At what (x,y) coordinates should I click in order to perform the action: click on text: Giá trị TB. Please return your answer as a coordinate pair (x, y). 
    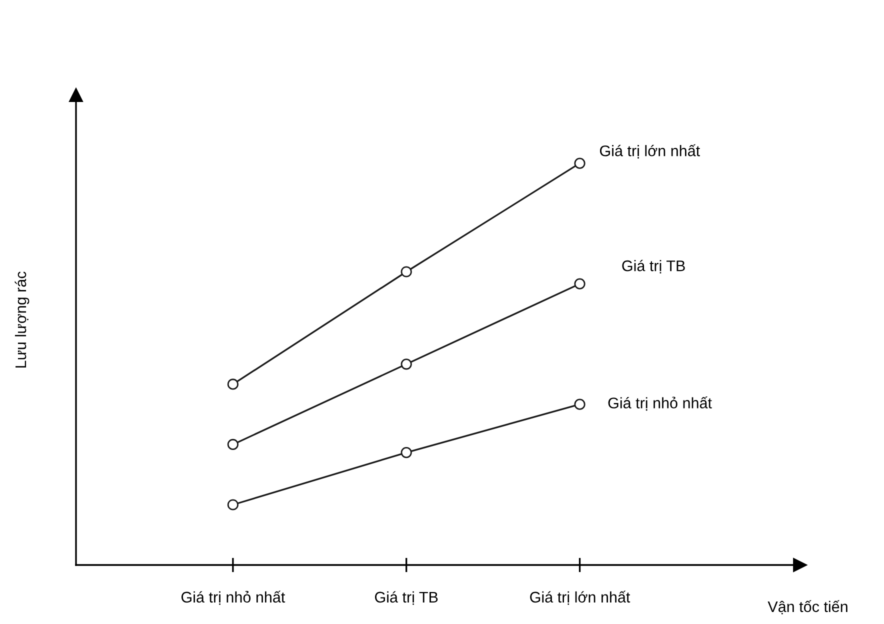
    Looking at the image, I should click on (653, 267).